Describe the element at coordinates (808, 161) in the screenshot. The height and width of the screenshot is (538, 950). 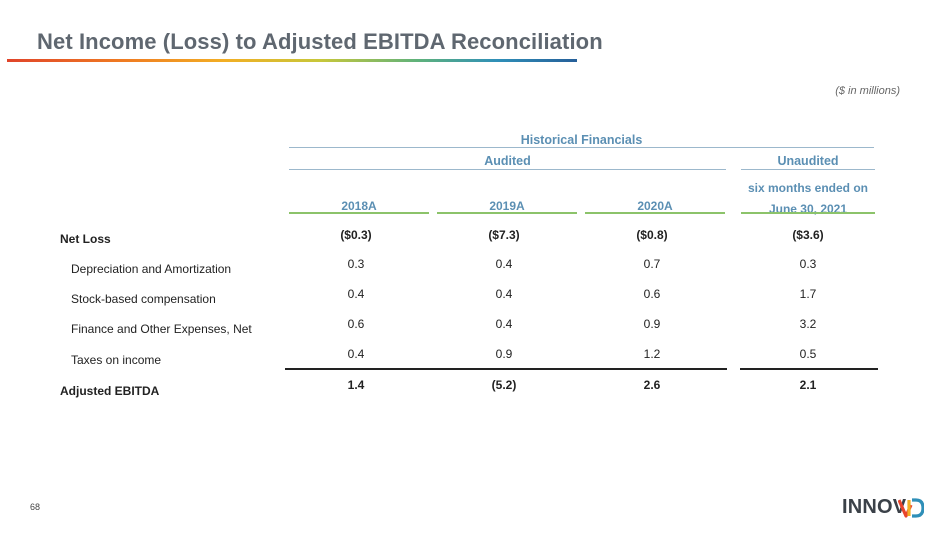
I see `unaudited-header: Unaudited` at that location.